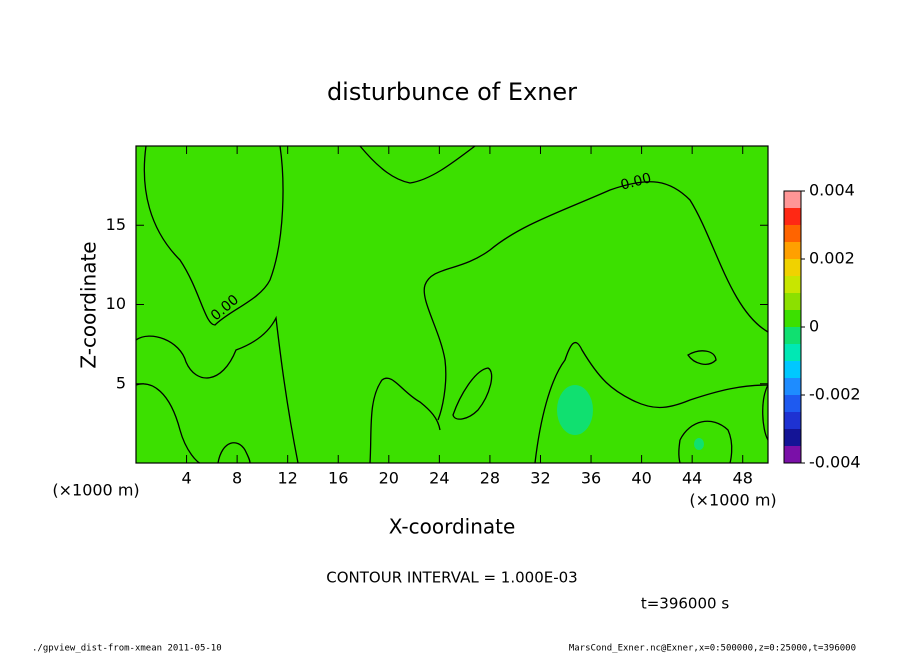  What do you see at coordinates (452, 92) in the screenshot?
I see `chart-title: disturbunce of Exner` at bounding box center [452, 92].